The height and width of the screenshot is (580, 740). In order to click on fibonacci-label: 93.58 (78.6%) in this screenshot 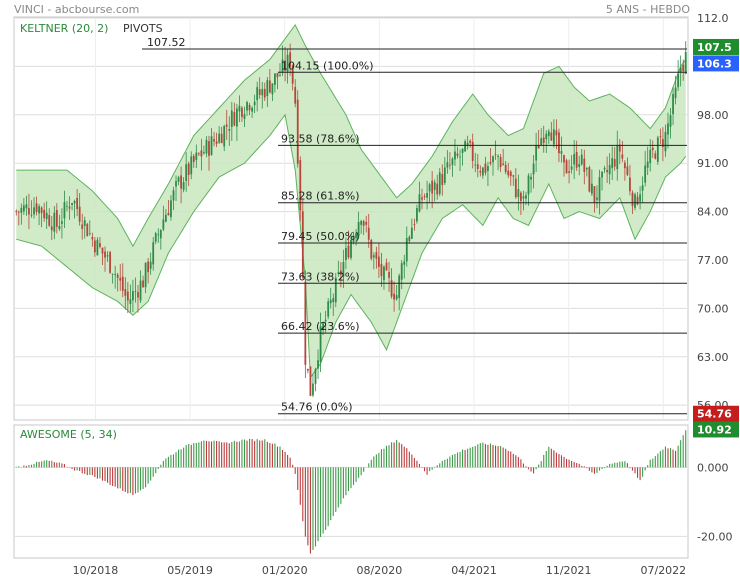, I will do `click(320, 138)`.